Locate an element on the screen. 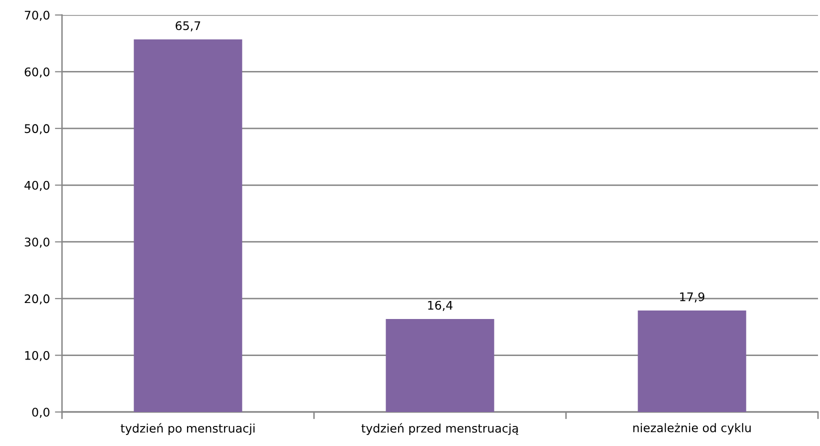 The width and height of the screenshot is (820, 446). y-tick-label: 10,0 is located at coordinates (37, 356).